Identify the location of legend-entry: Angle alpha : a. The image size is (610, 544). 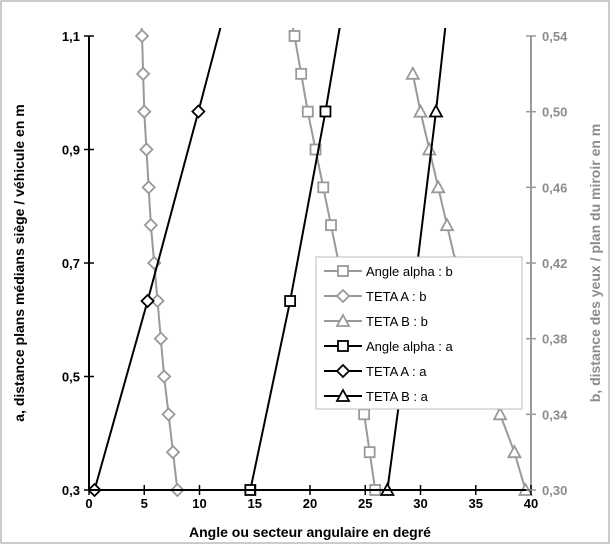
(389, 346).